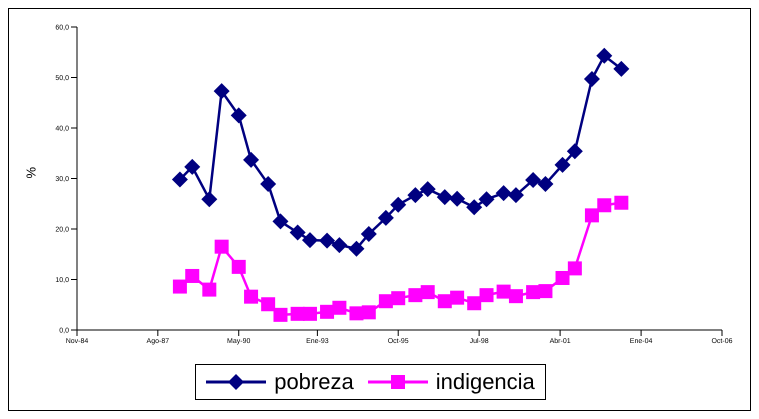 The width and height of the screenshot is (759, 419). What do you see at coordinates (314, 382) in the screenshot?
I see `legend-label: pobreza` at bounding box center [314, 382].